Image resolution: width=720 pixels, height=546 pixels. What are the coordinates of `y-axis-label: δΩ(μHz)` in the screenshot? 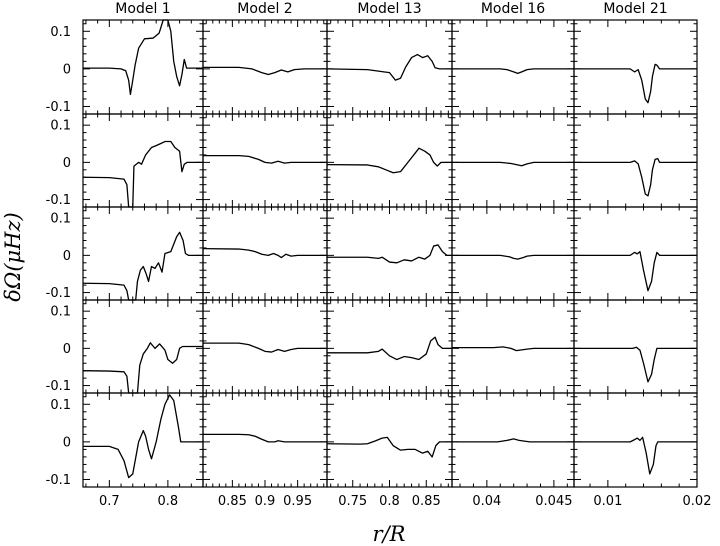 It's located at (13, 256).